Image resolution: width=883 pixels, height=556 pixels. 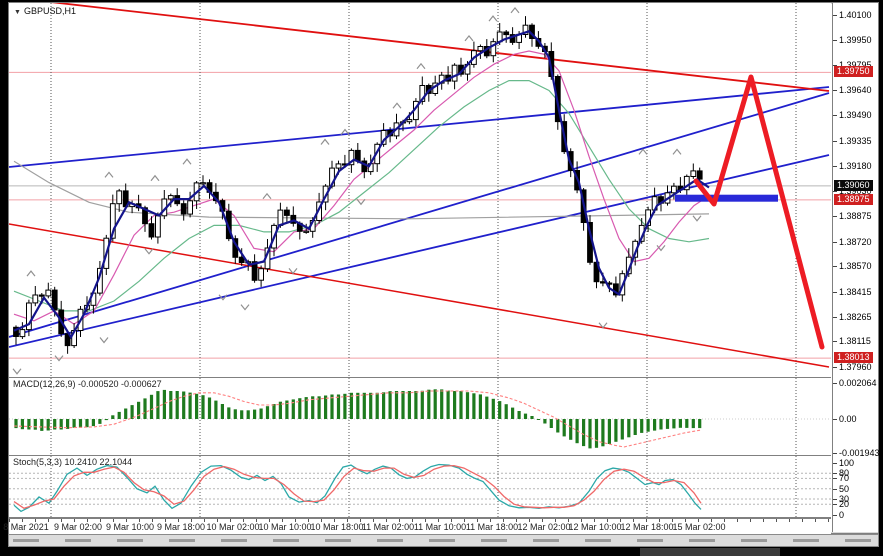 I want to click on price-tick-label: 1.39030, so click(x=855, y=191).